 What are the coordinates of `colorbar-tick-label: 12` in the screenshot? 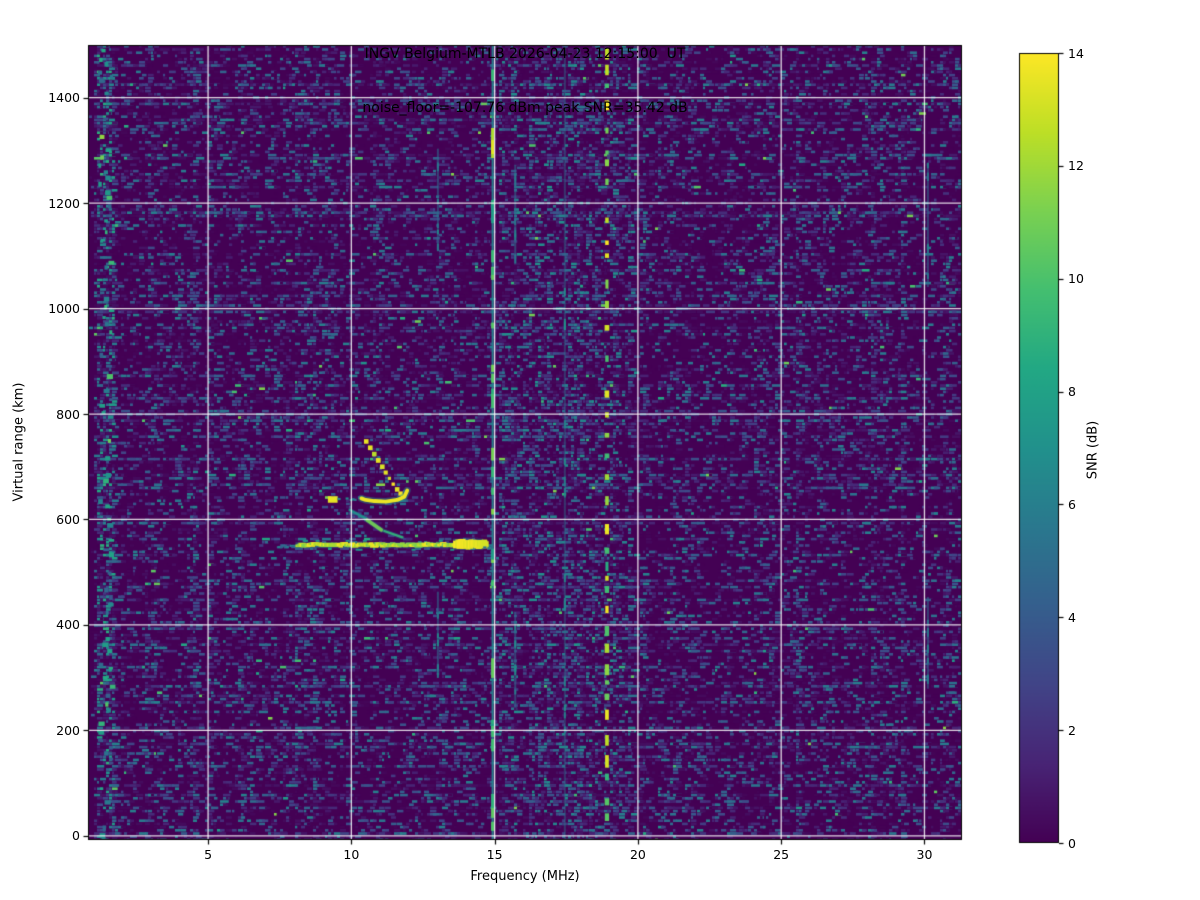 It's located at (1076, 166).